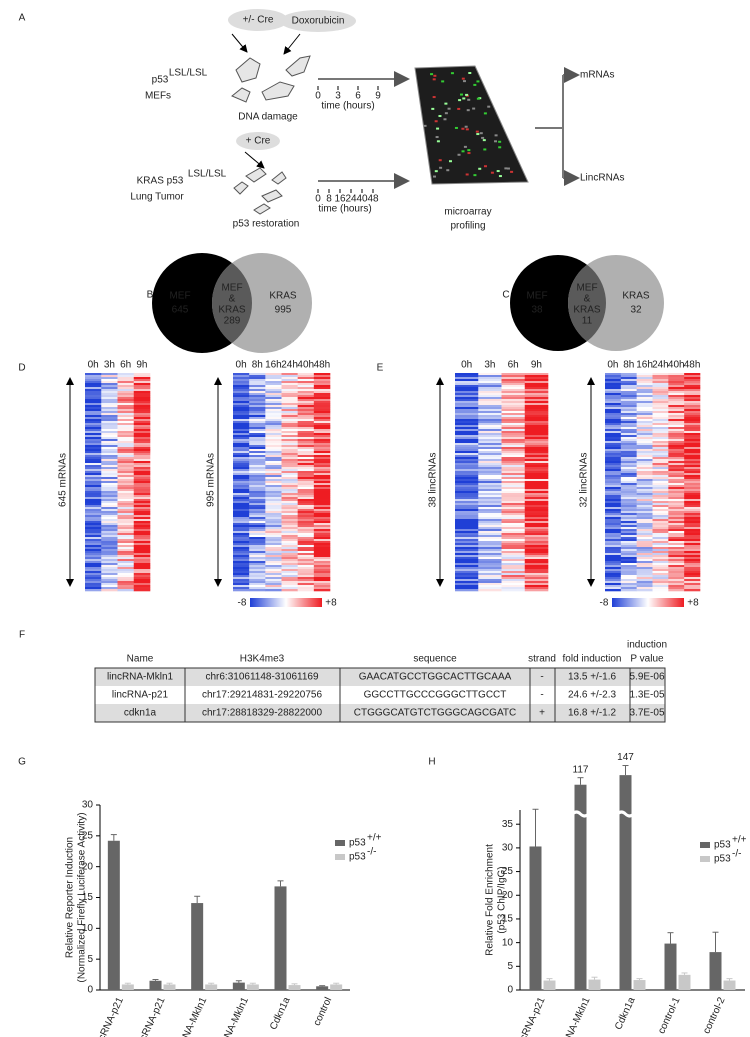 This screenshot has height=1037, width=750. I want to click on legend-swatch, so click(340, 857).